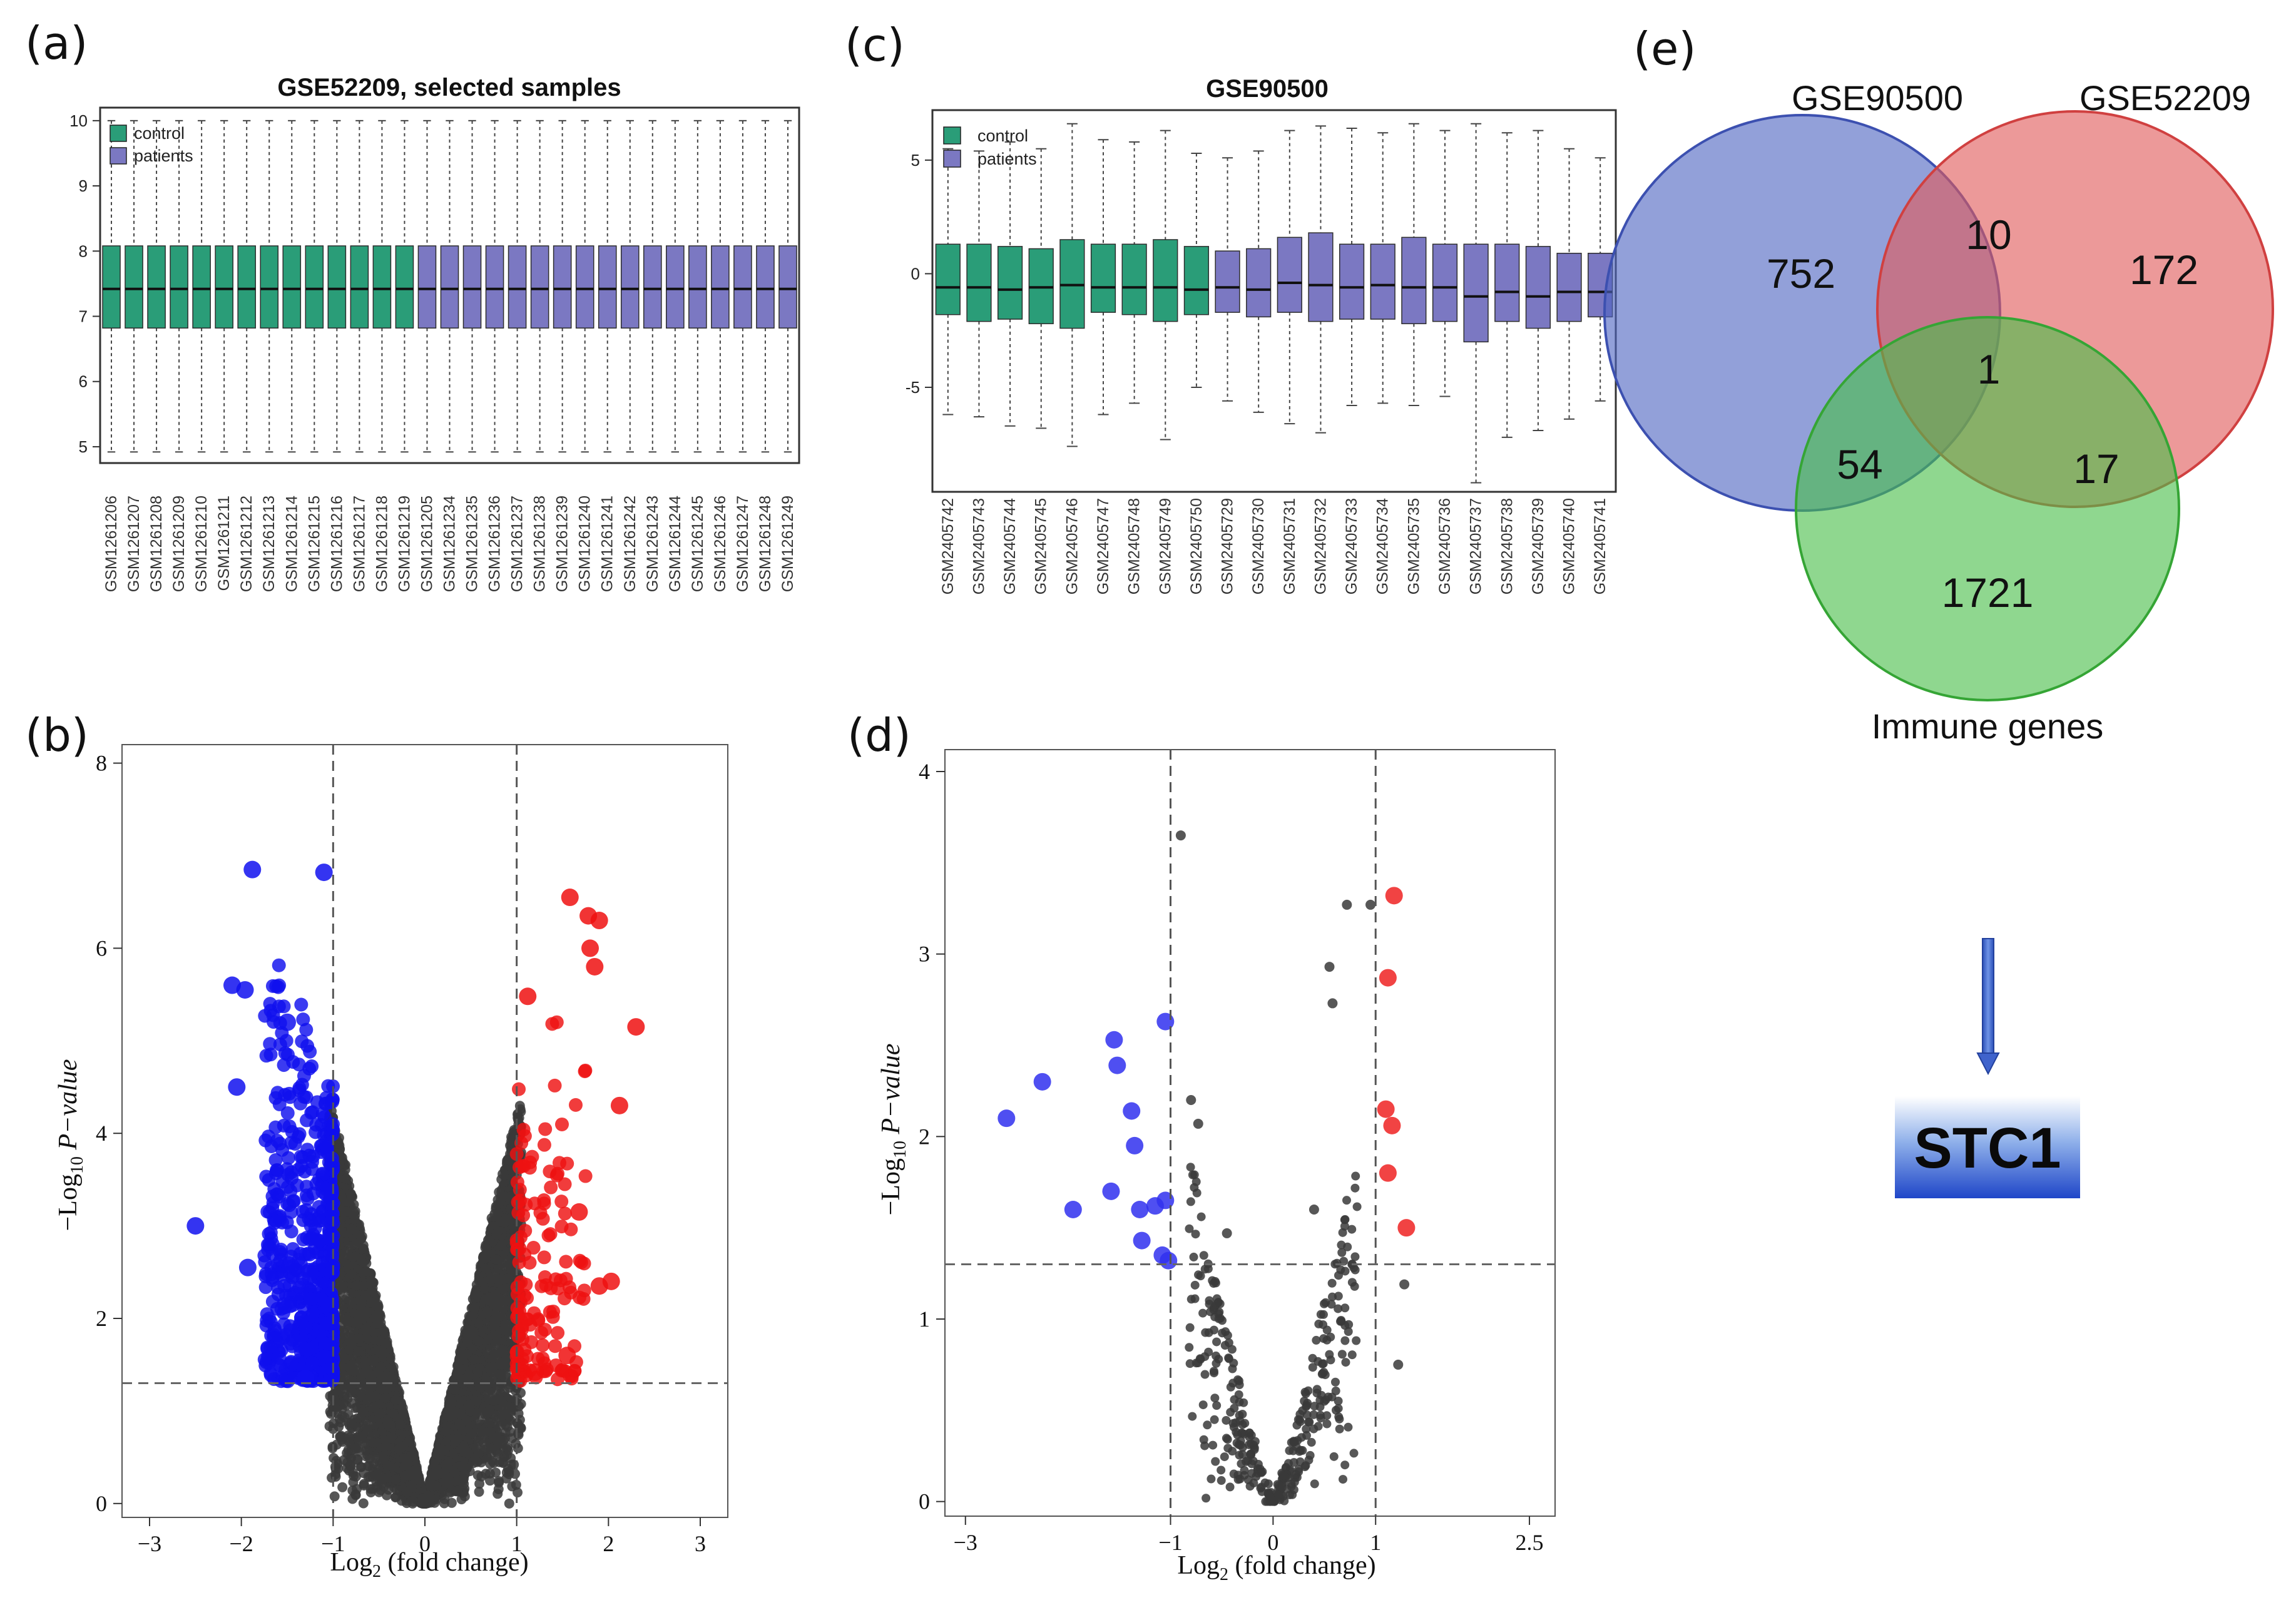  What do you see at coordinates (540, 544) in the screenshot?
I see `sample-label: GSM1261238` at bounding box center [540, 544].